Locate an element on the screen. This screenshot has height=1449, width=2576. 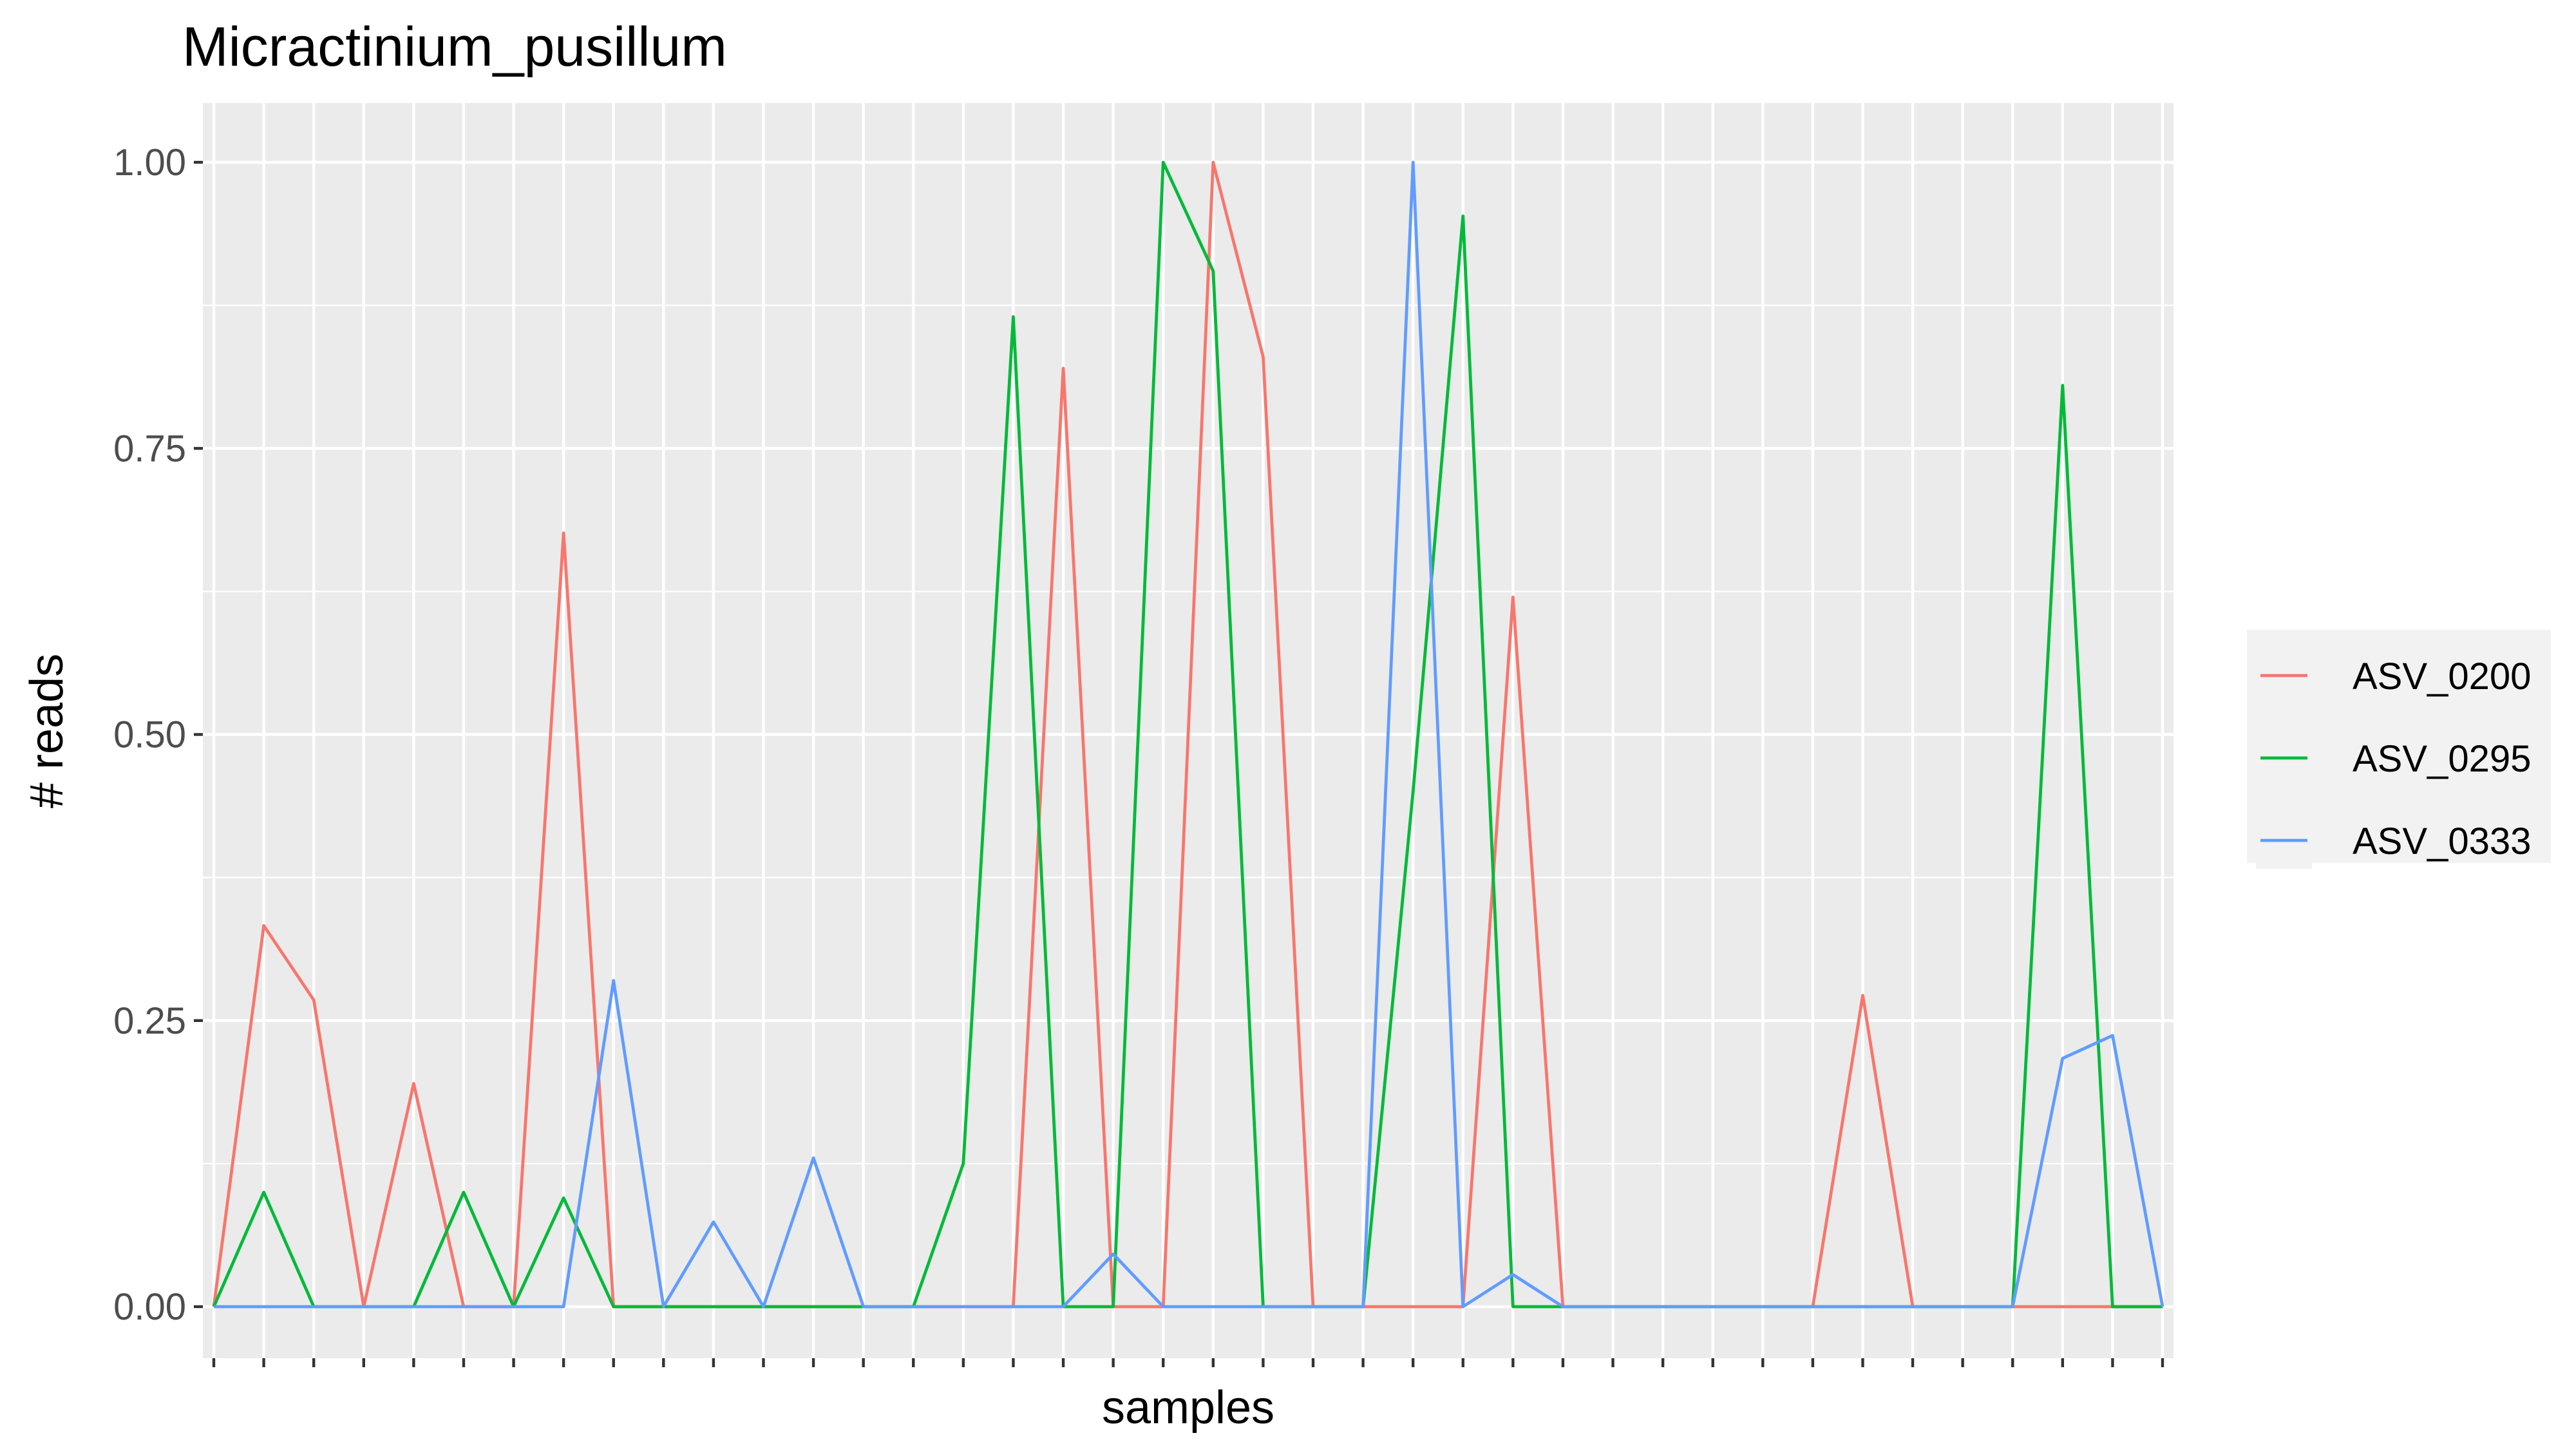
y-tick-label: 0.50 is located at coordinates (149, 735).